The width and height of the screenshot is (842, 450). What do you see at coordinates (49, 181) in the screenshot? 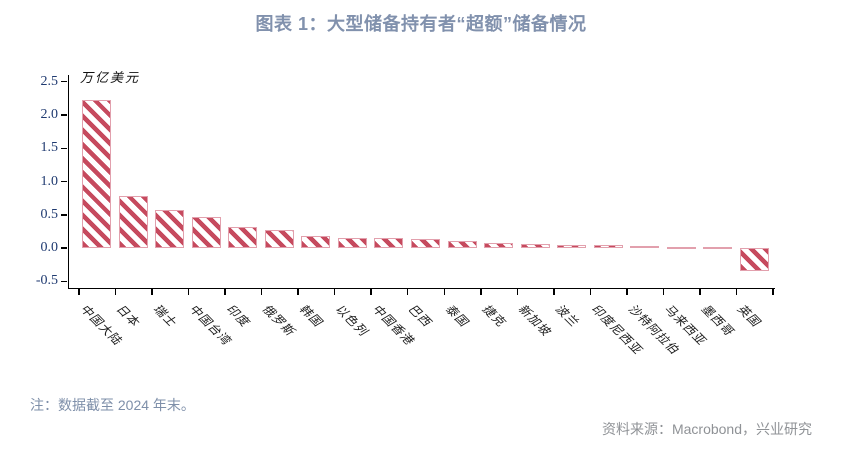
I see `y-axis-tick-label: 1.0` at bounding box center [49, 181].